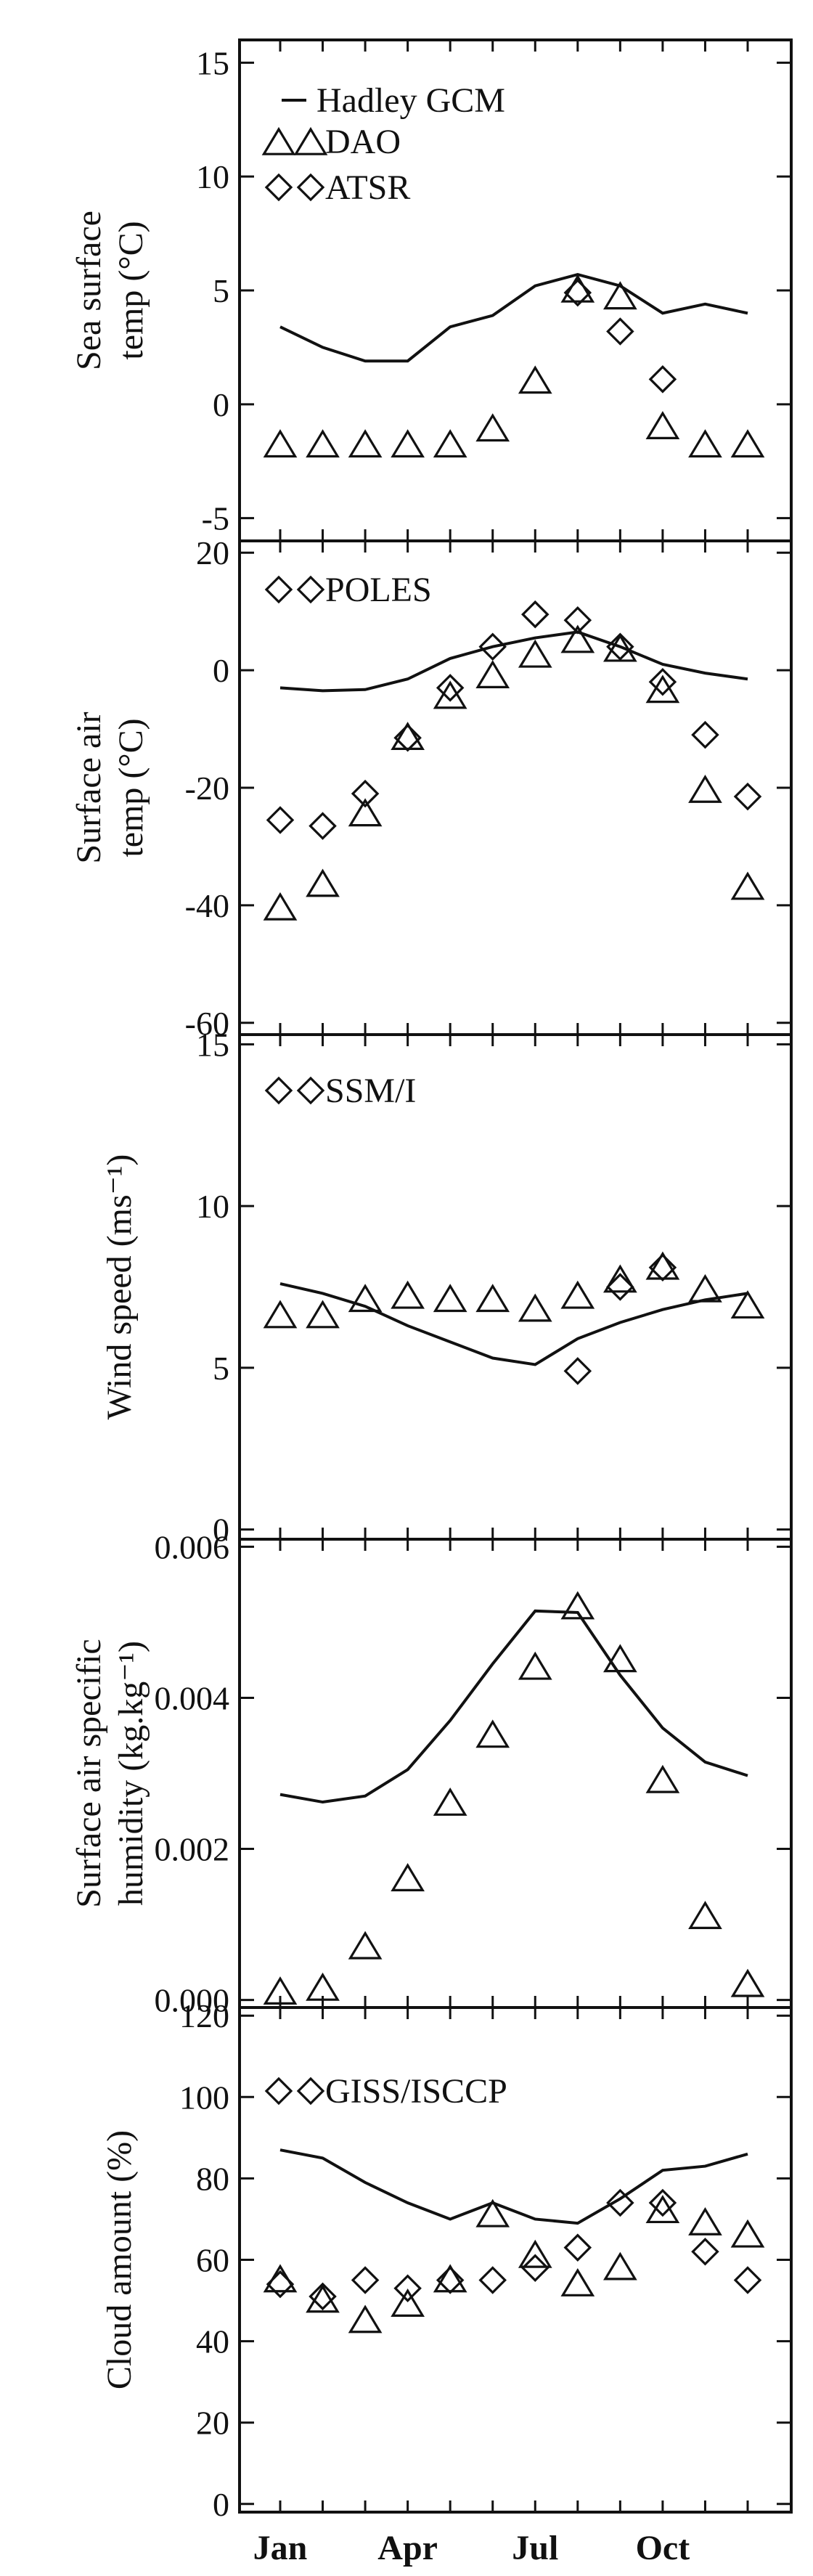 This screenshot has height=2576, width=813. What do you see at coordinates (204, 2097) in the screenshot?
I see `y-tick-label: 100` at bounding box center [204, 2097].